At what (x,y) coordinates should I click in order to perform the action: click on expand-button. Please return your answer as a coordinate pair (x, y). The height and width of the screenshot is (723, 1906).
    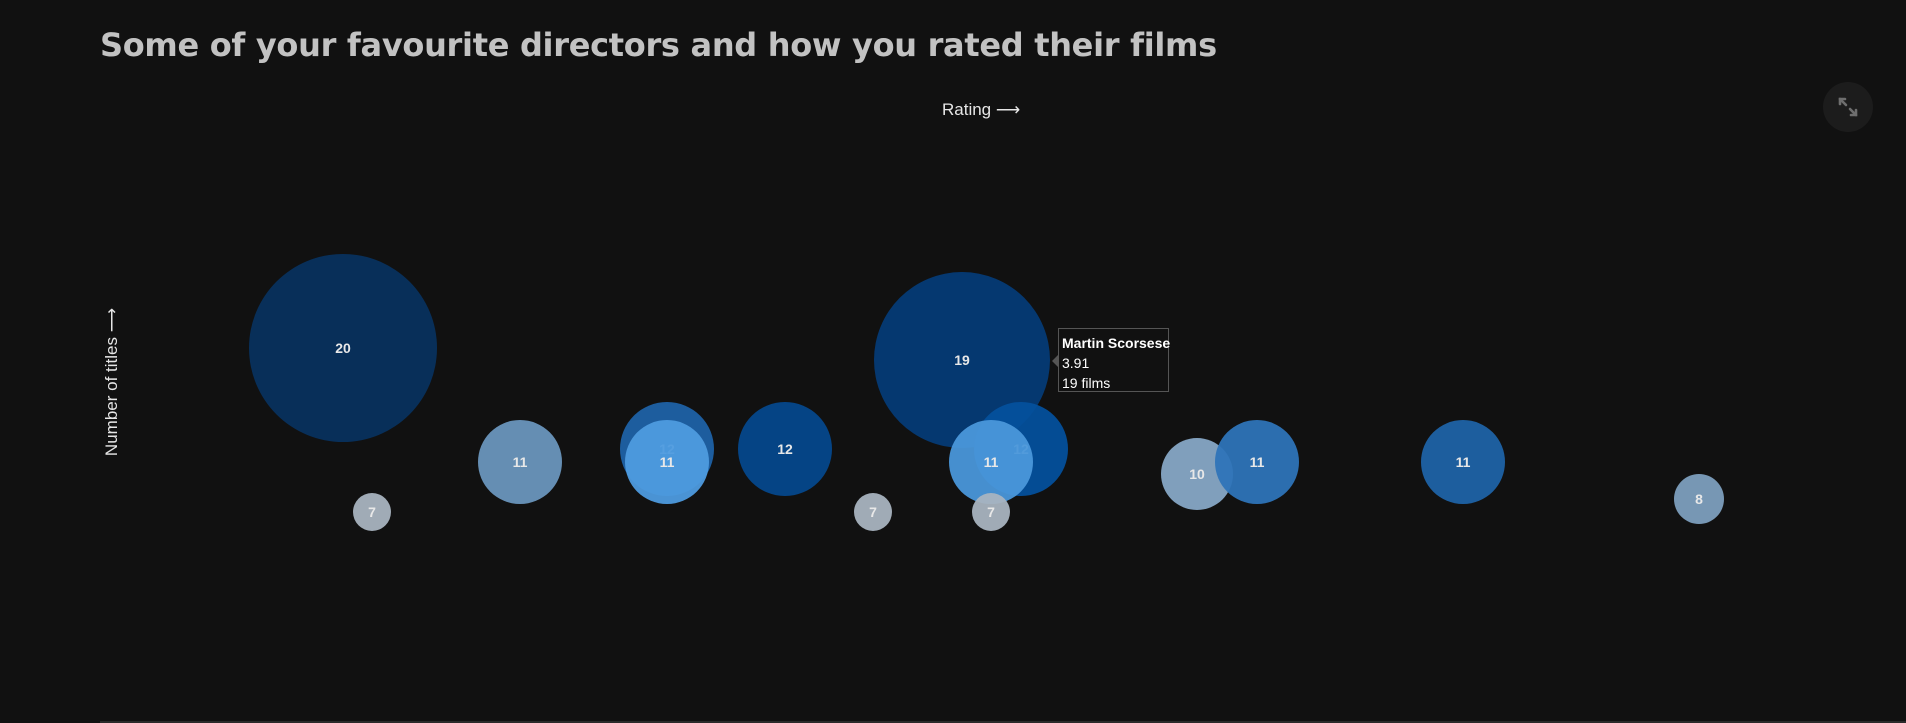
    Looking at the image, I should click on (1848, 107).